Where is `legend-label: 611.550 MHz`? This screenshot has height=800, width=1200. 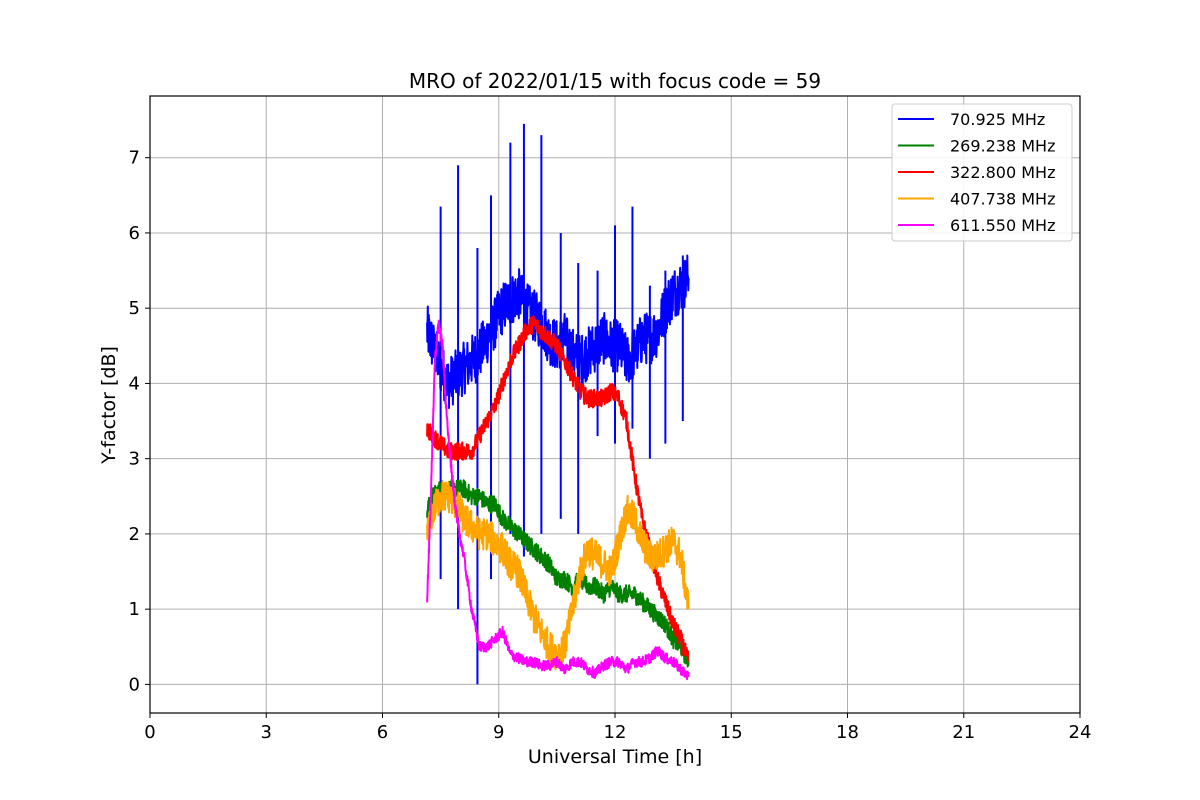 legend-label: 611.550 MHz is located at coordinates (1002, 225).